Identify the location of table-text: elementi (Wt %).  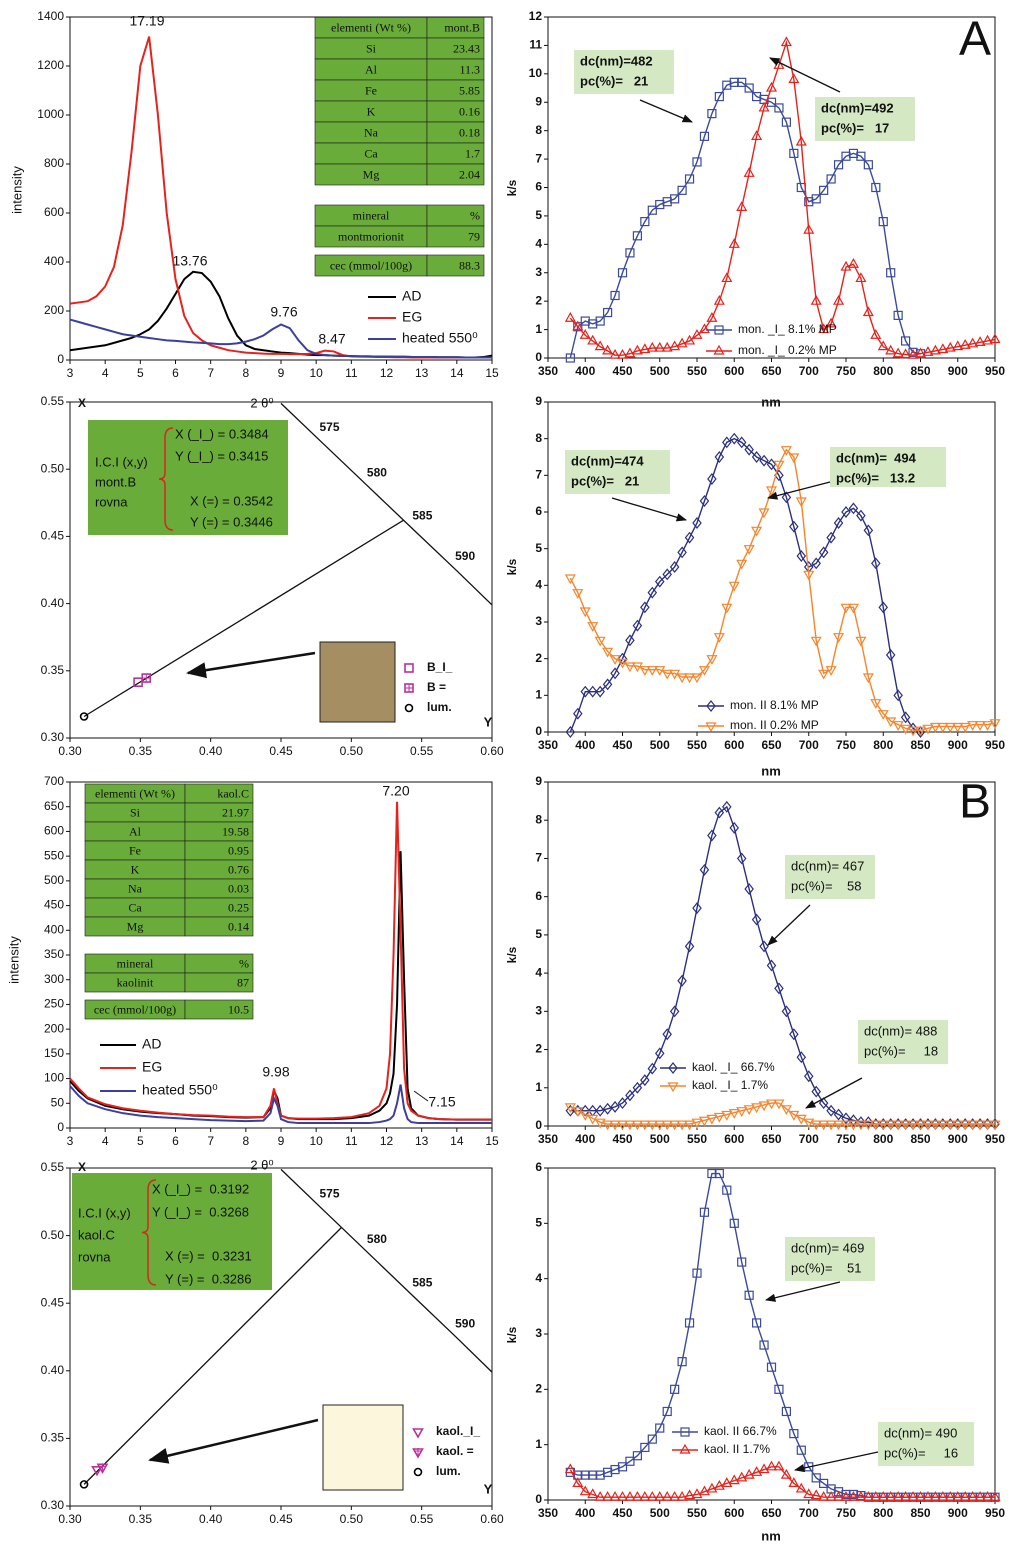
(135, 793).